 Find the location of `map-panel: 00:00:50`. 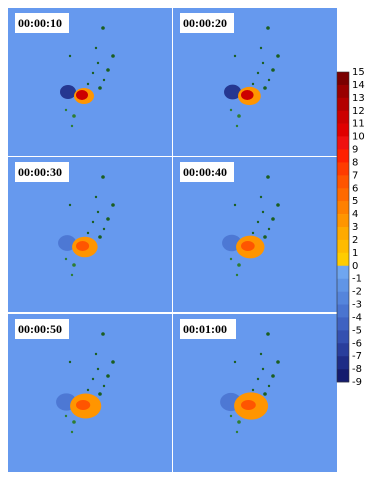

map-panel: 00:00:50 is located at coordinates (90, 393).